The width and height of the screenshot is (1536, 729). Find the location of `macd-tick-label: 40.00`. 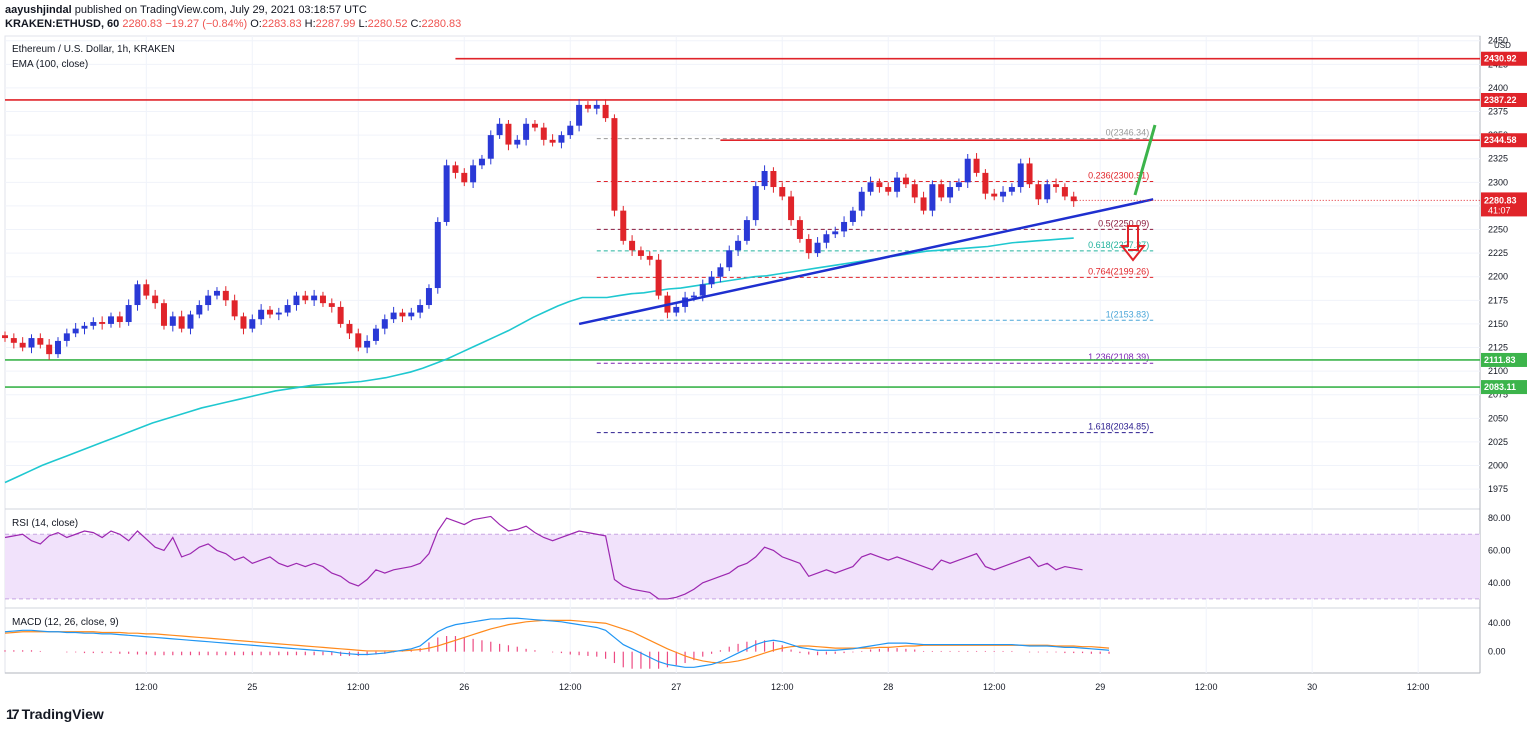

macd-tick-label: 40.00 is located at coordinates (1499, 623).